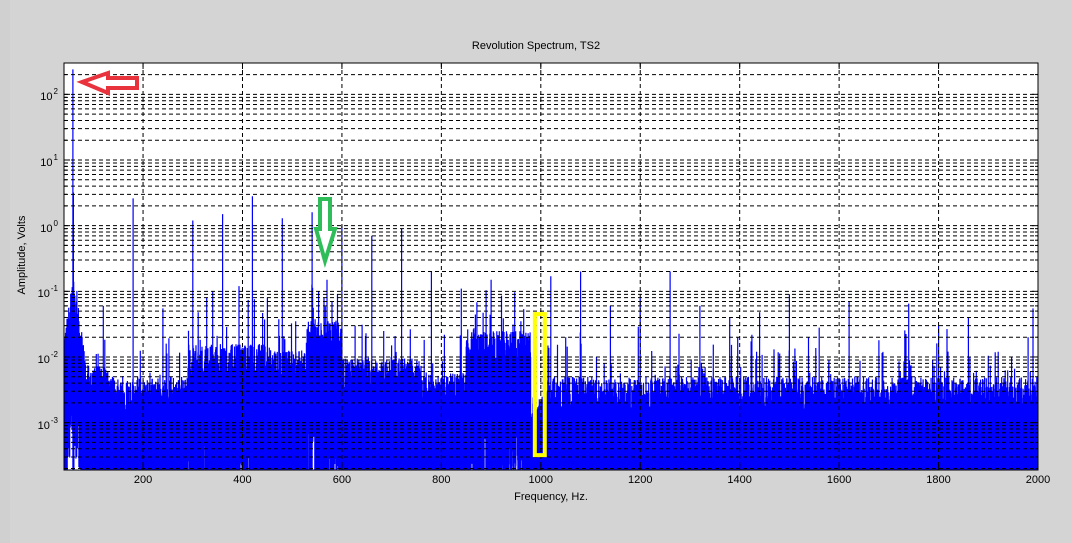 The width and height of the screenshot is (1072, 543). Describe the element at coordinates (49, 95) in the screenshot. I see `y-tick-label: 10²` at that location.